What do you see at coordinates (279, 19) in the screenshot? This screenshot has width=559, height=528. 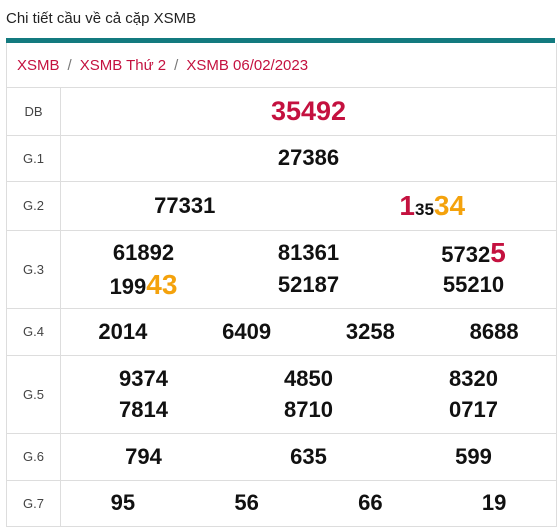 I see `page-title: Chi tiết cầu về cả cặp XSMB` at bounding box center [279, 19].